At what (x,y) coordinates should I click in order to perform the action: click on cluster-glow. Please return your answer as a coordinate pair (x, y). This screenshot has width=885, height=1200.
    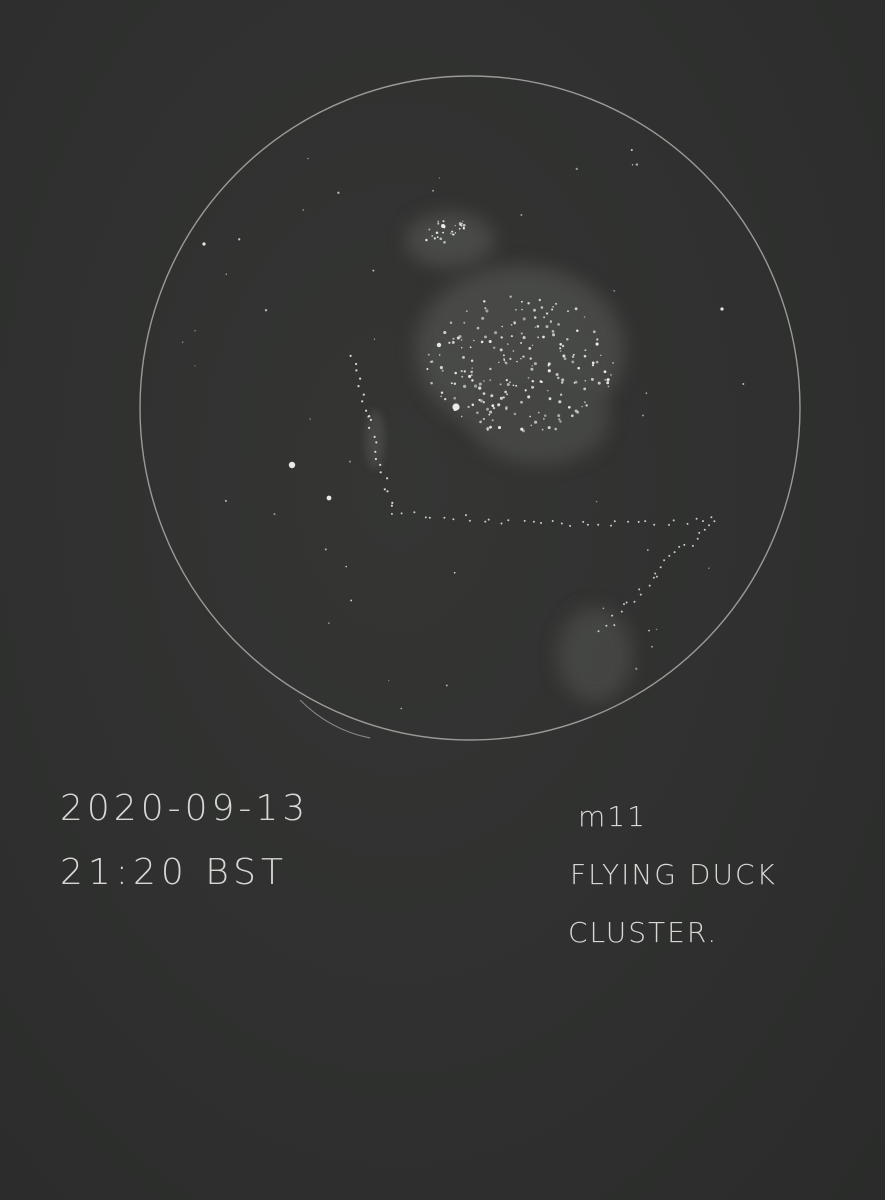
    Looking at the image, I should click on (499, 457).